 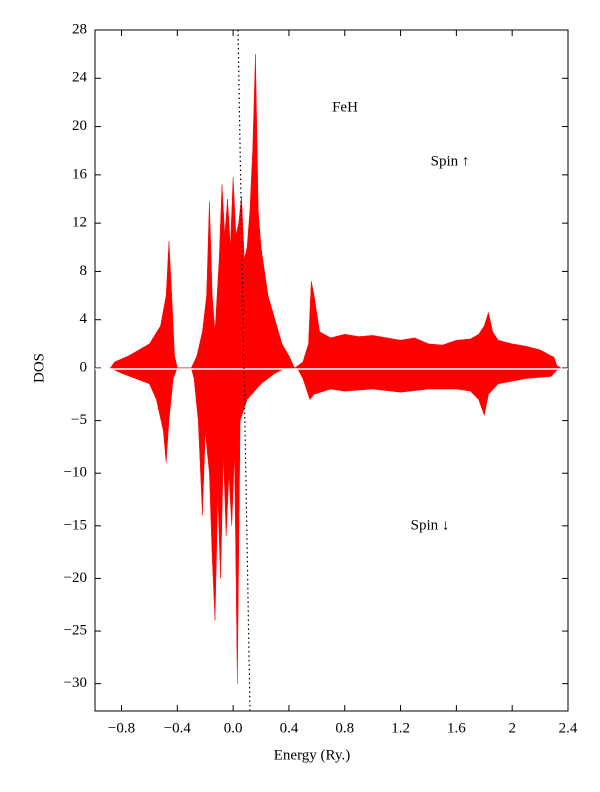 I want to click on y-tick-label: 16, so click(x=80, y=174).